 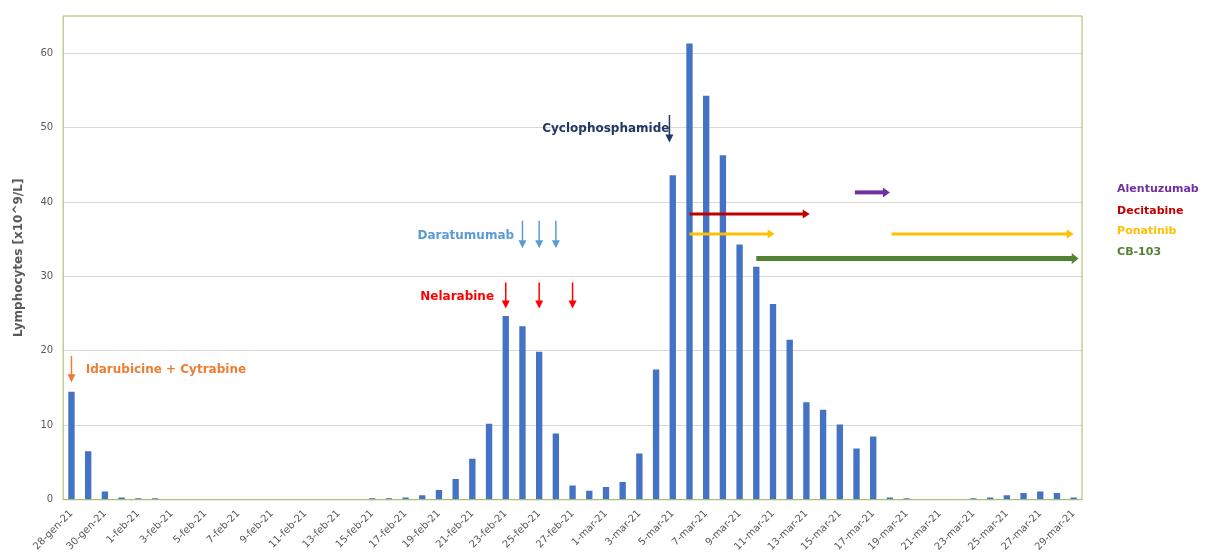 I want to click on y-tick-label: 40, so click(x=47, y=201).